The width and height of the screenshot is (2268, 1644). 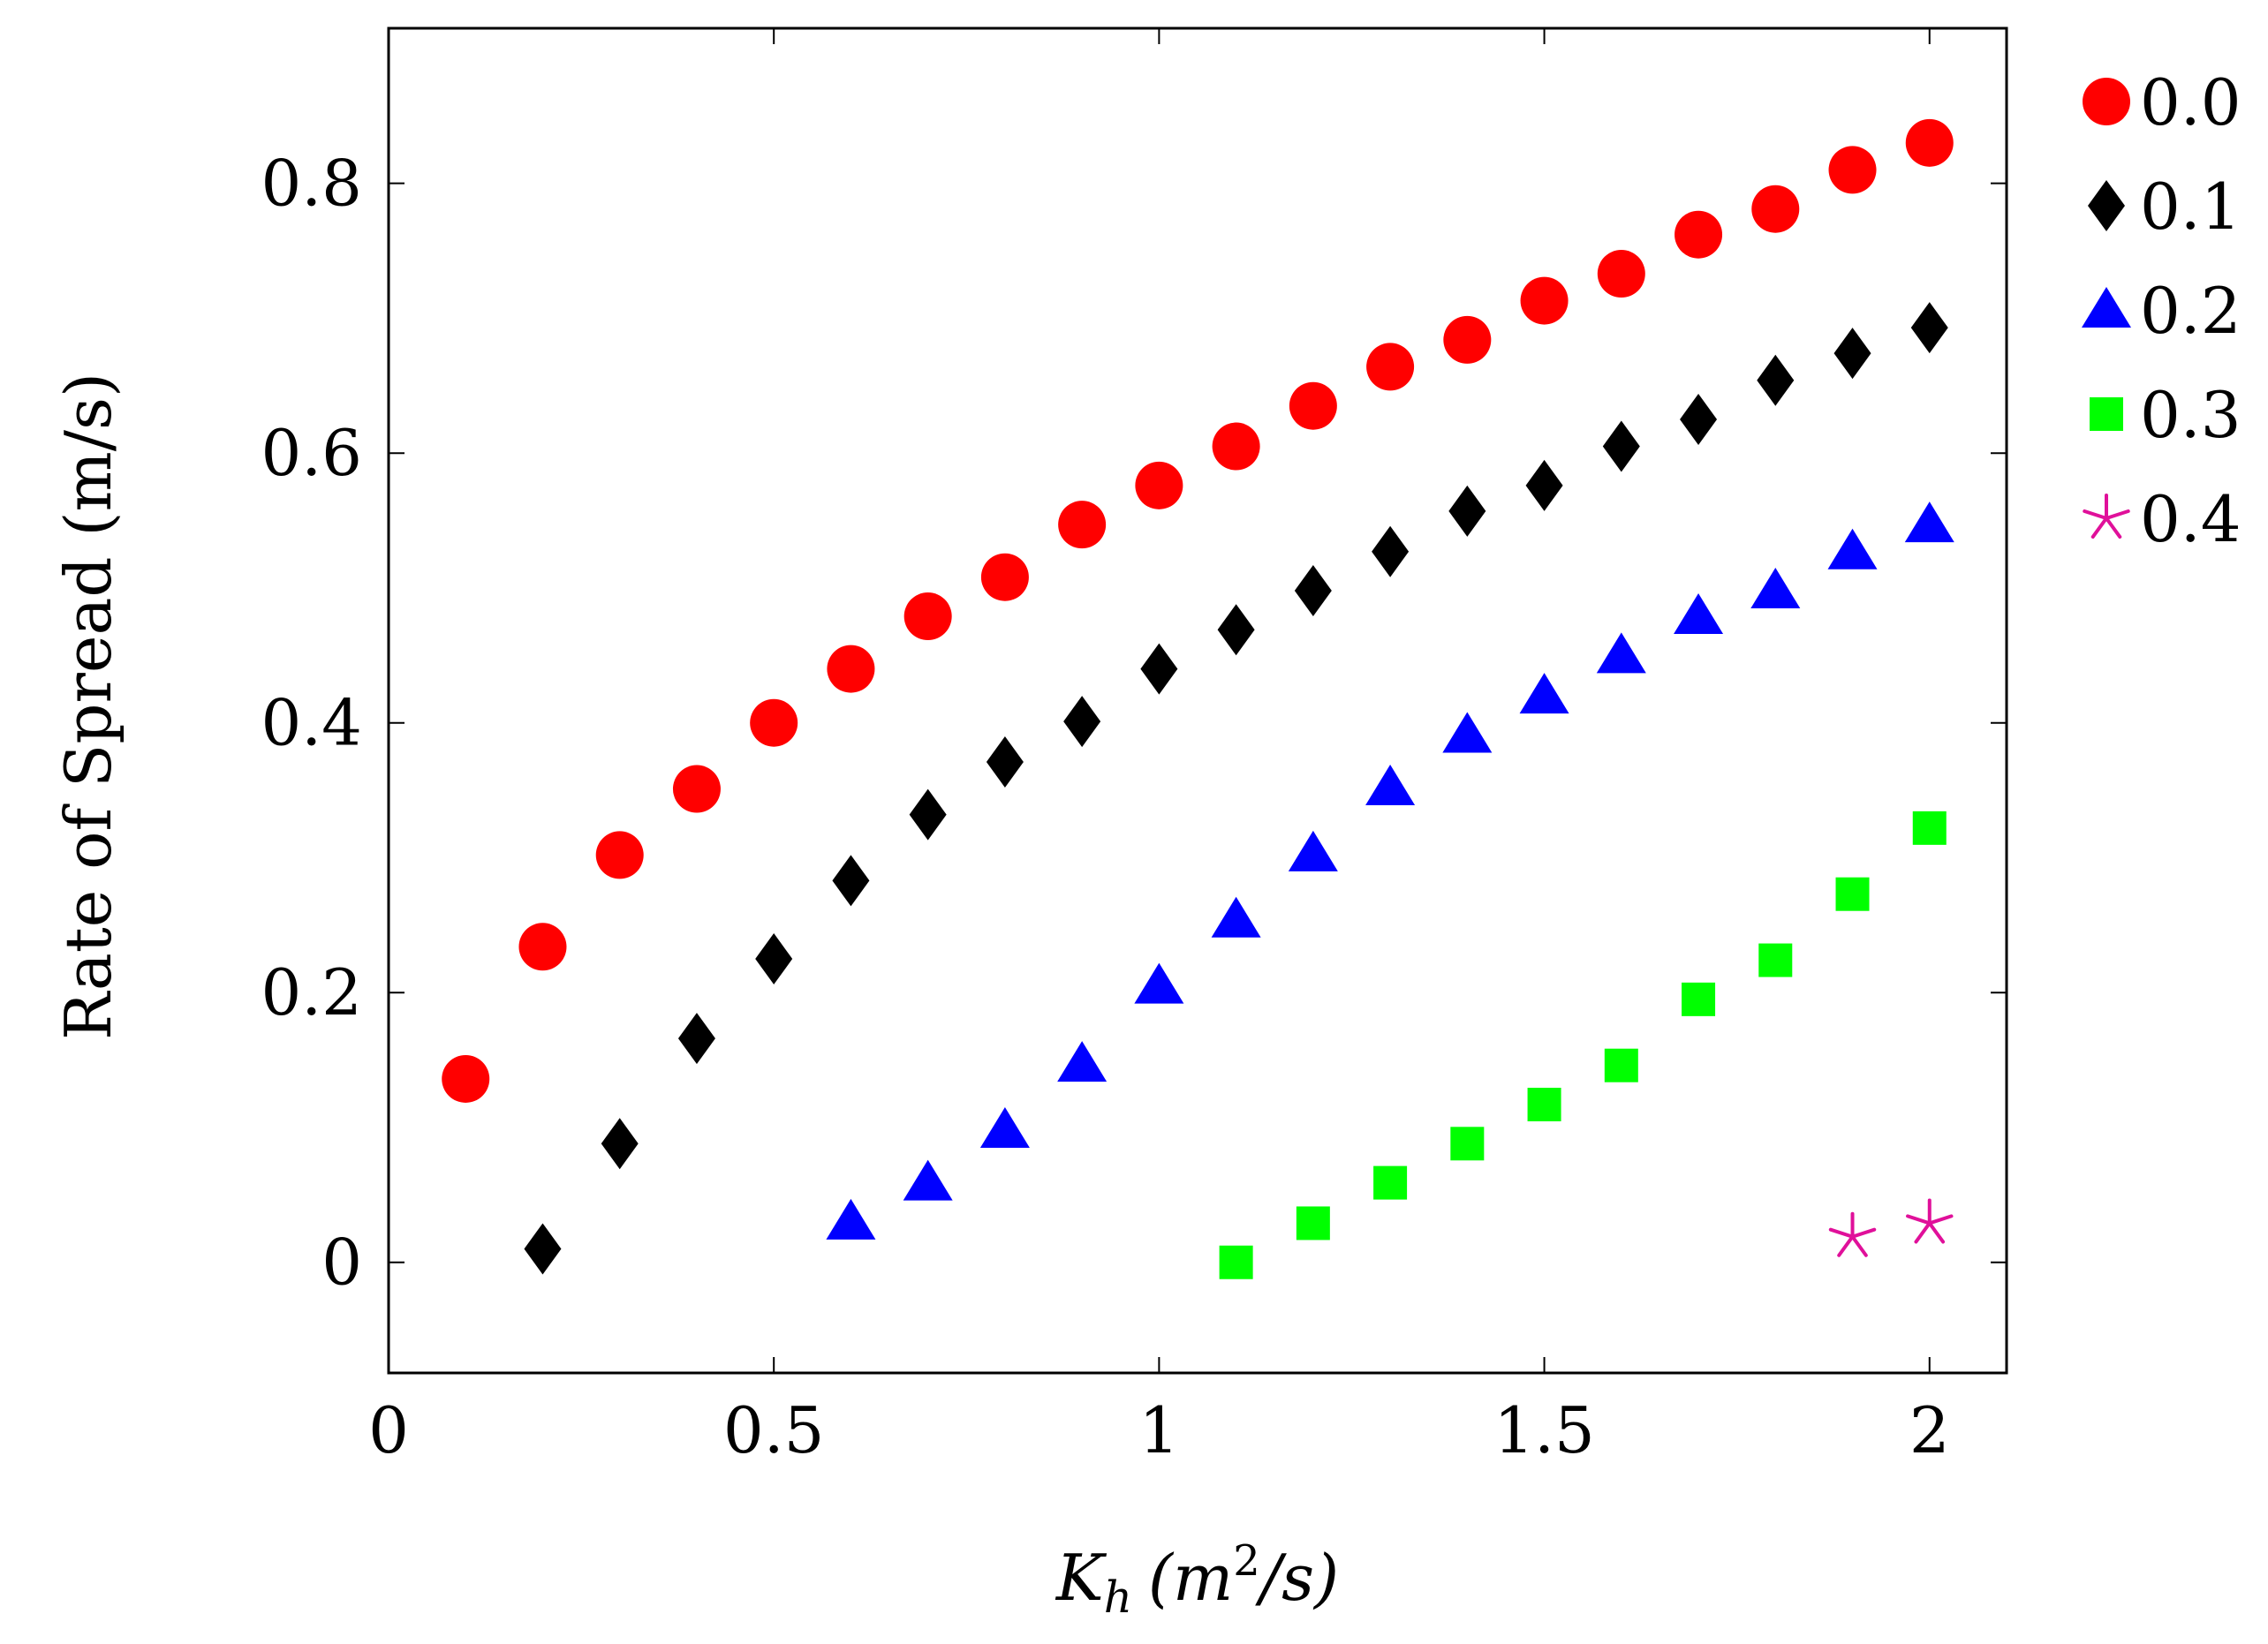 I want to click on legend-label: 0.3, so click(x=2191, y=415).